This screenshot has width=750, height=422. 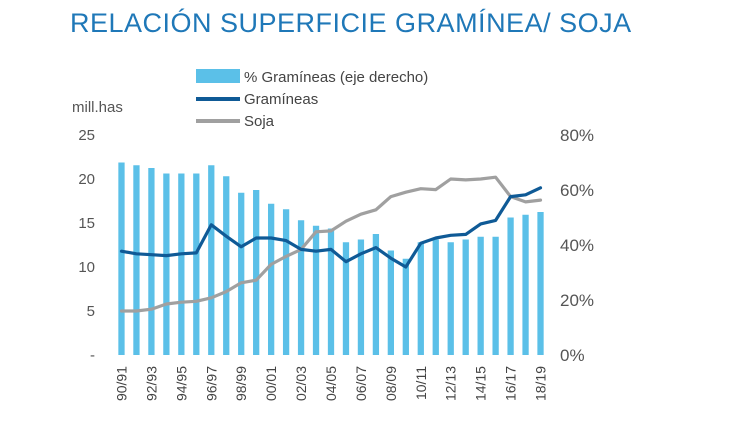 What do you see at coordinates (97, 107) in the screenshot?
I see `y-axis-label: mill.has` at bounding box center [97, 107].